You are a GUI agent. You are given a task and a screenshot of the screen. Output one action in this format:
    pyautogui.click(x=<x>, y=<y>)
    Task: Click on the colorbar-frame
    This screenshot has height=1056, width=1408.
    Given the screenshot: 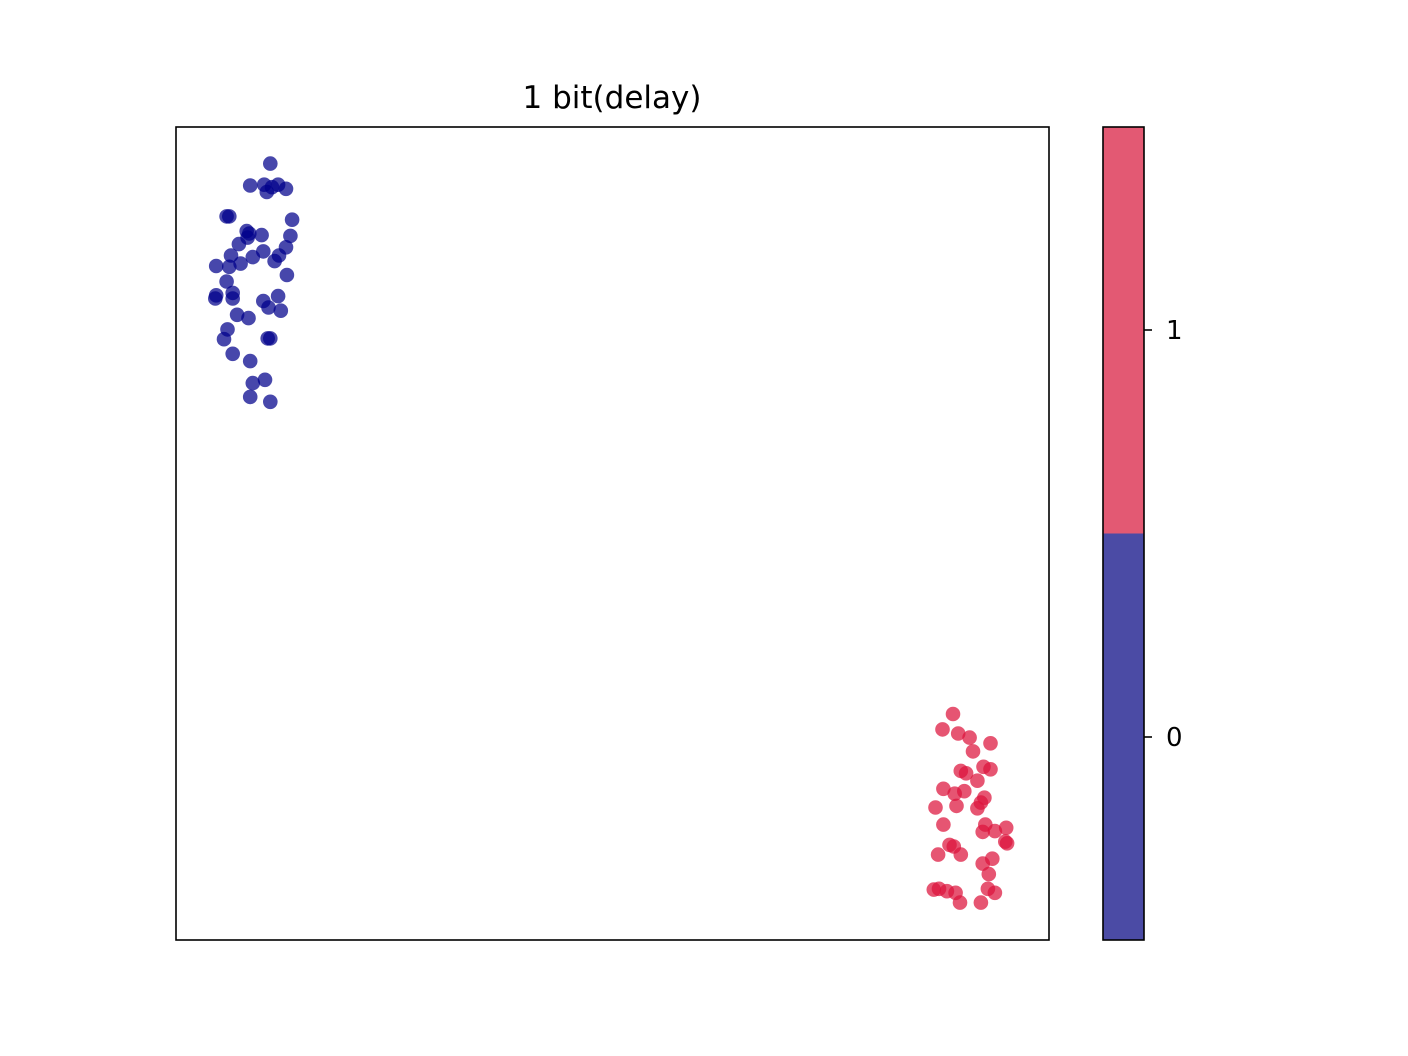 What is the action you would take?
    pyautogui.click(x=1123, y=533)
    